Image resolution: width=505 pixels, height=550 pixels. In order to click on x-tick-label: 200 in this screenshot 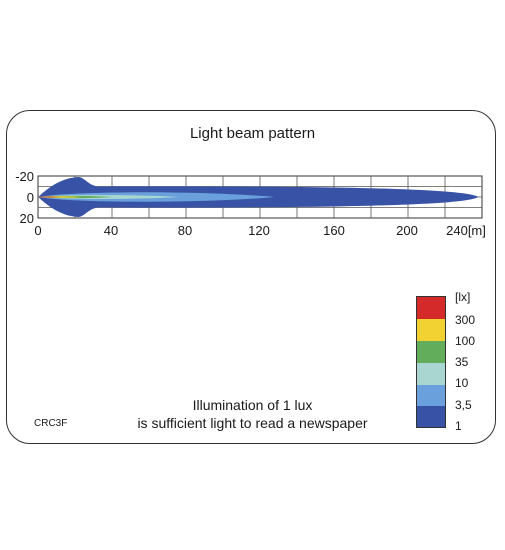, I will do `click(407, 230)`.